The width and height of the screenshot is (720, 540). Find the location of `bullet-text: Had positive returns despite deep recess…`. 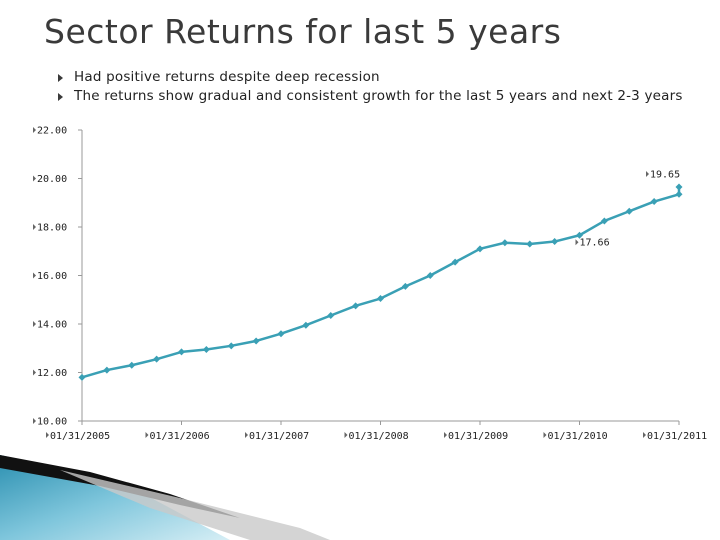

bullet-text: Had positive returns despite deep recess… is located at coordinates (227, 77).